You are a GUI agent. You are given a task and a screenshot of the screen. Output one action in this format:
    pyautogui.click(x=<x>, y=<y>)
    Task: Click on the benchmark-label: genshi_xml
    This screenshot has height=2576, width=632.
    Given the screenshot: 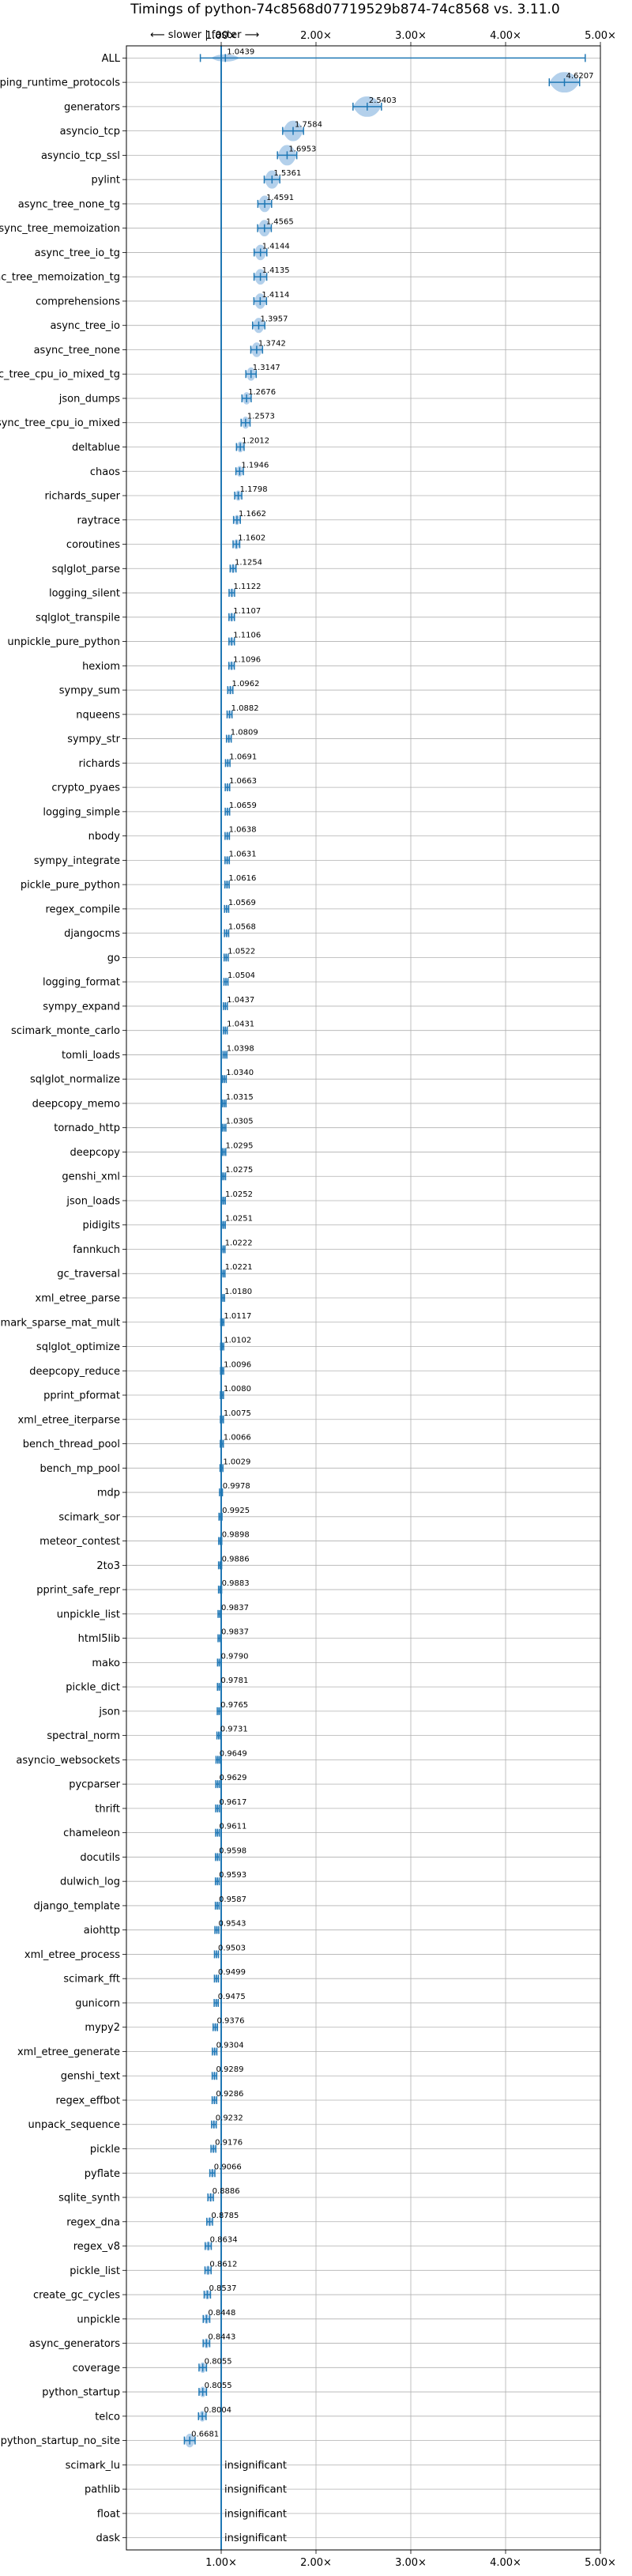 What is the action you would take?
    pyautogui.click(x=91, y=1177)
    